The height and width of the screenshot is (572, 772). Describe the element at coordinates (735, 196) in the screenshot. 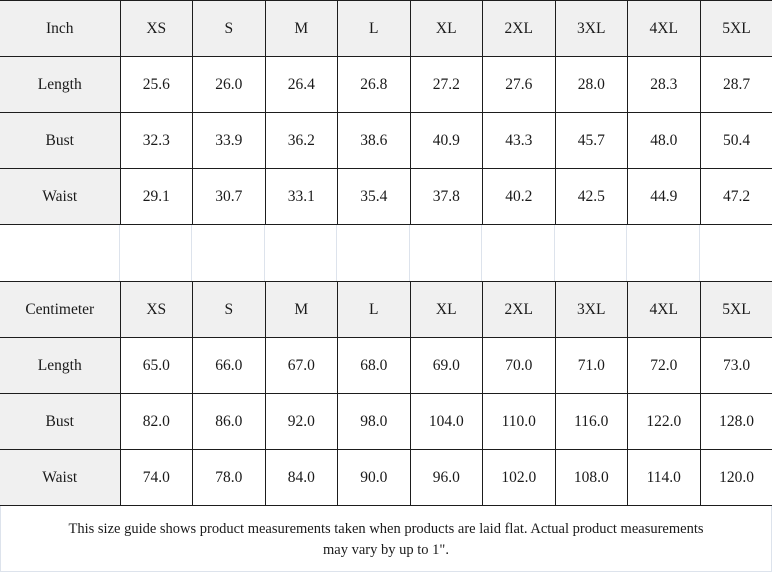

I see `inch-waist-5xl: 47.2` at that location.